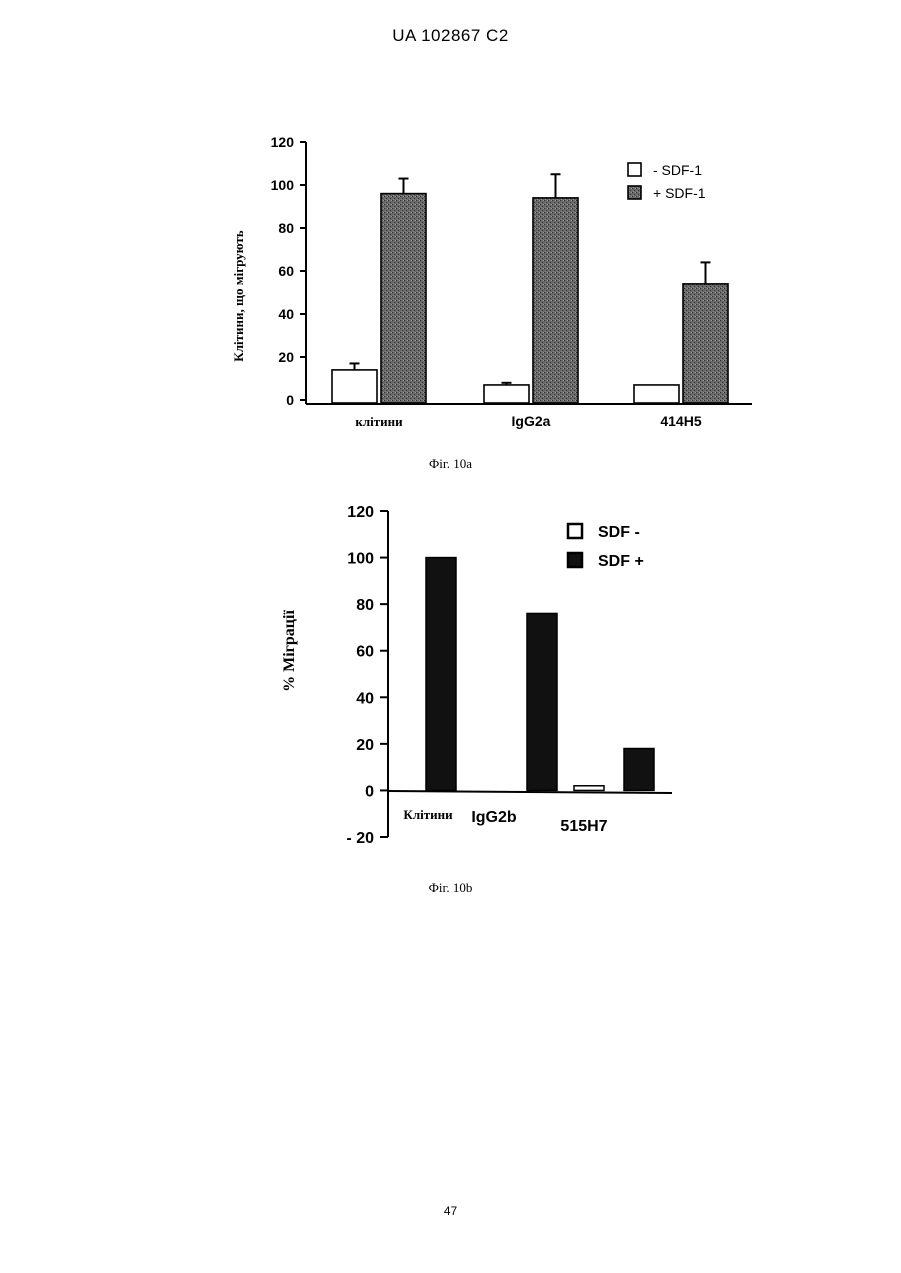  What do you see at coordinates (530, 792) in the screenshot?
I see `x-axis-line` at bounding box center [530, 792].